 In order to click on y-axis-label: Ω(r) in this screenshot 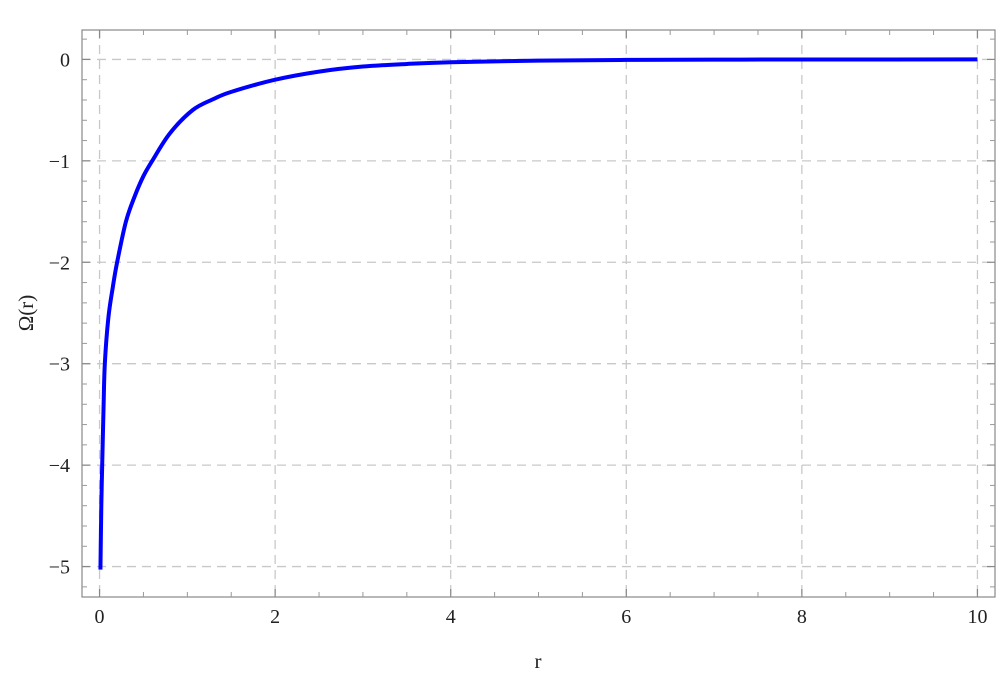, I will do `click(26, 313)`.